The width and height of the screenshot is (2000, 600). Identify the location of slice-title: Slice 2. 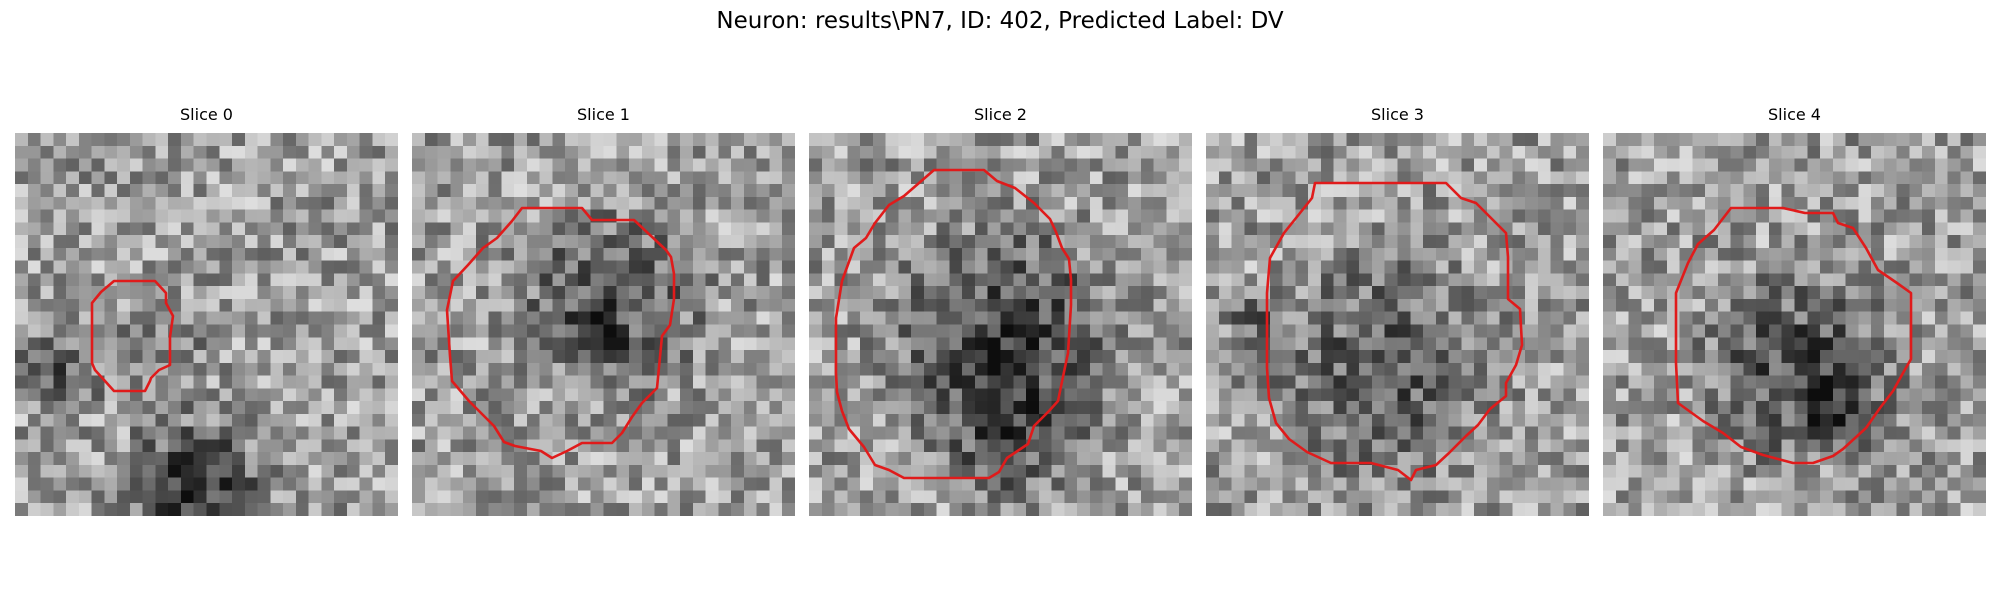
(1000, 114).